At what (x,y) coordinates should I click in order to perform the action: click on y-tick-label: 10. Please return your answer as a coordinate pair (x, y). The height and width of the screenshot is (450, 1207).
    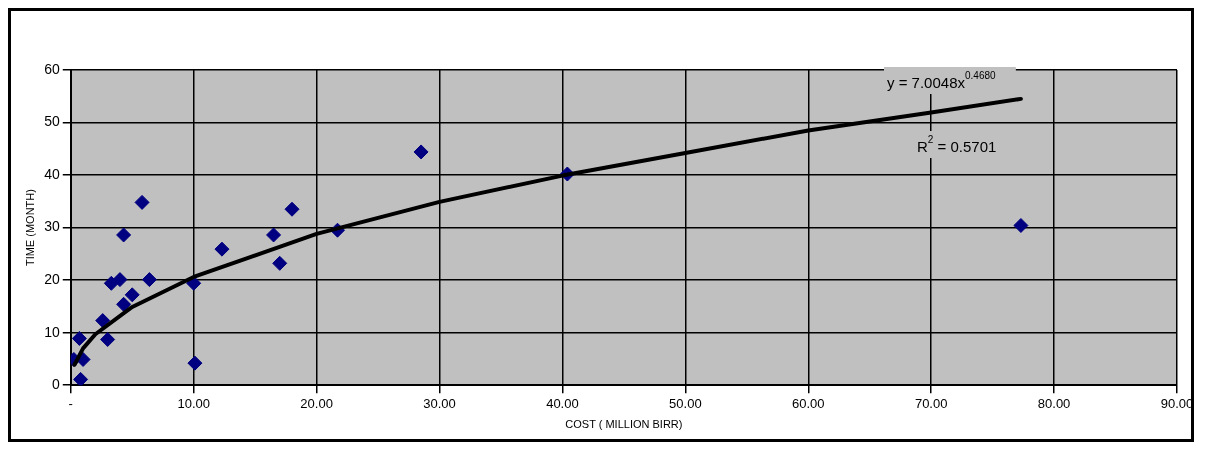
    Looking at the image, I should click on (52, 331).